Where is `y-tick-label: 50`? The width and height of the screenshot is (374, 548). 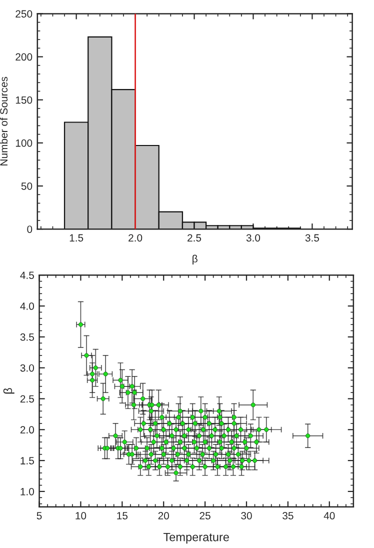
y-tick-label: 50 is located at coordinates (26, 186).